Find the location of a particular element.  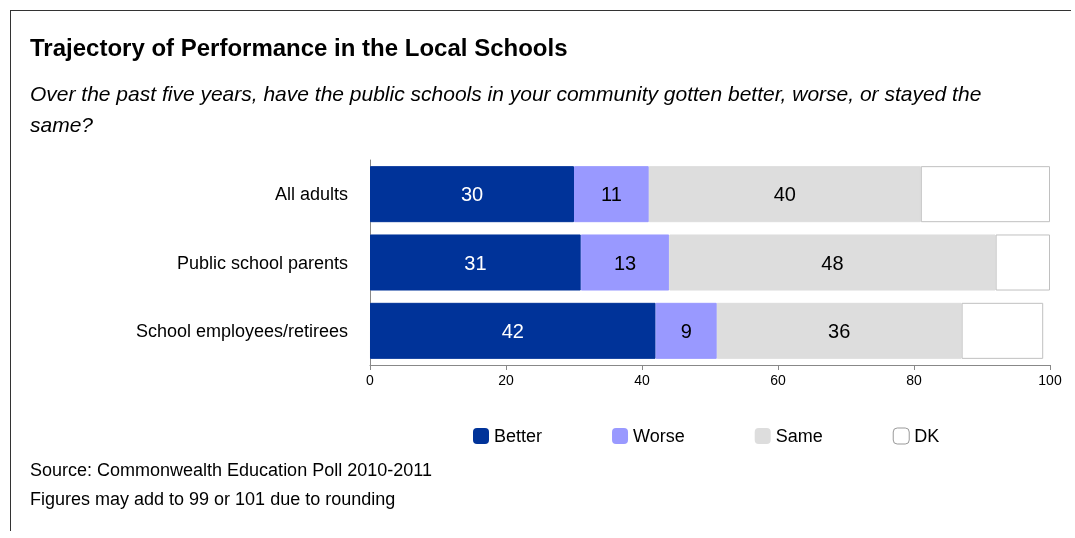

data-label: 30 is located at coordinates (472, 194).